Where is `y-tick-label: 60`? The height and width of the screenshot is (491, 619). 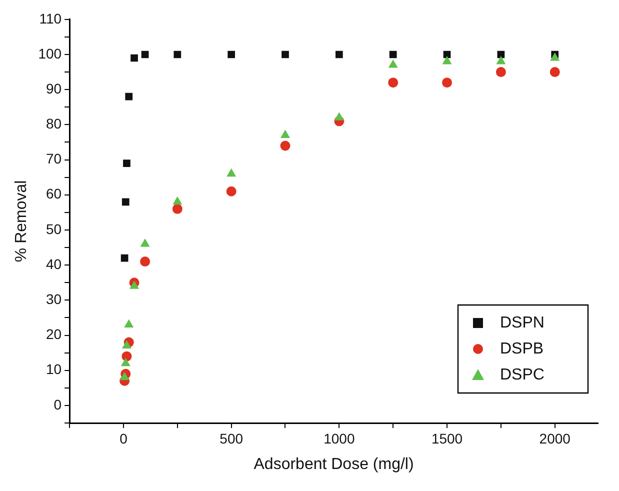 y-tick-label: 60 is located at coordinates (54, 194).